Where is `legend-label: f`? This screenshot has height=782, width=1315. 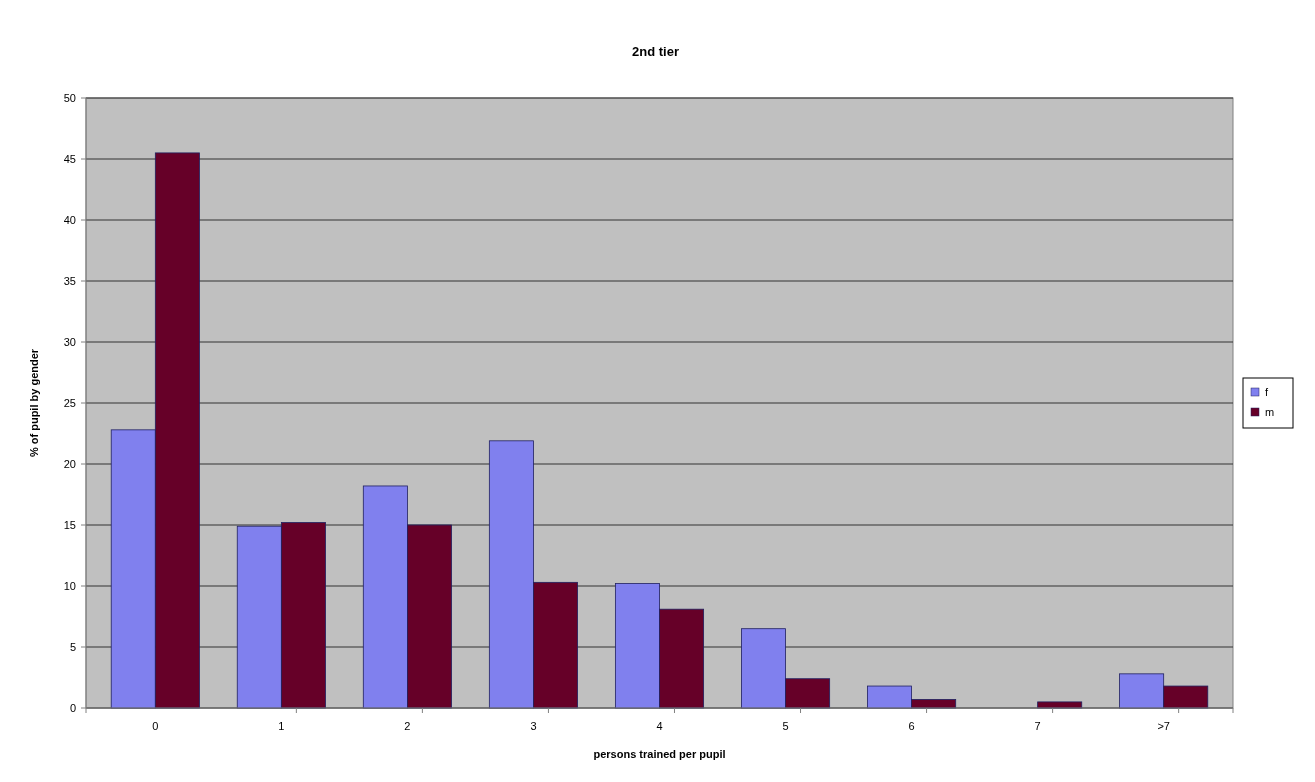
legend-label: f is located at coordinates (1267, 391).